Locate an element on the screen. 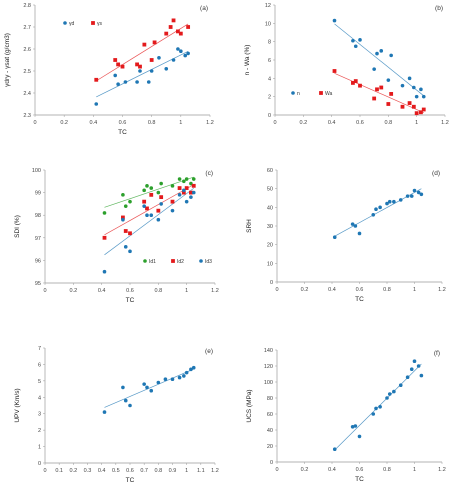 Image resolution: width=474 pixels, height=489 pixels. legend-label: γd is located at coordinates (72, 24).